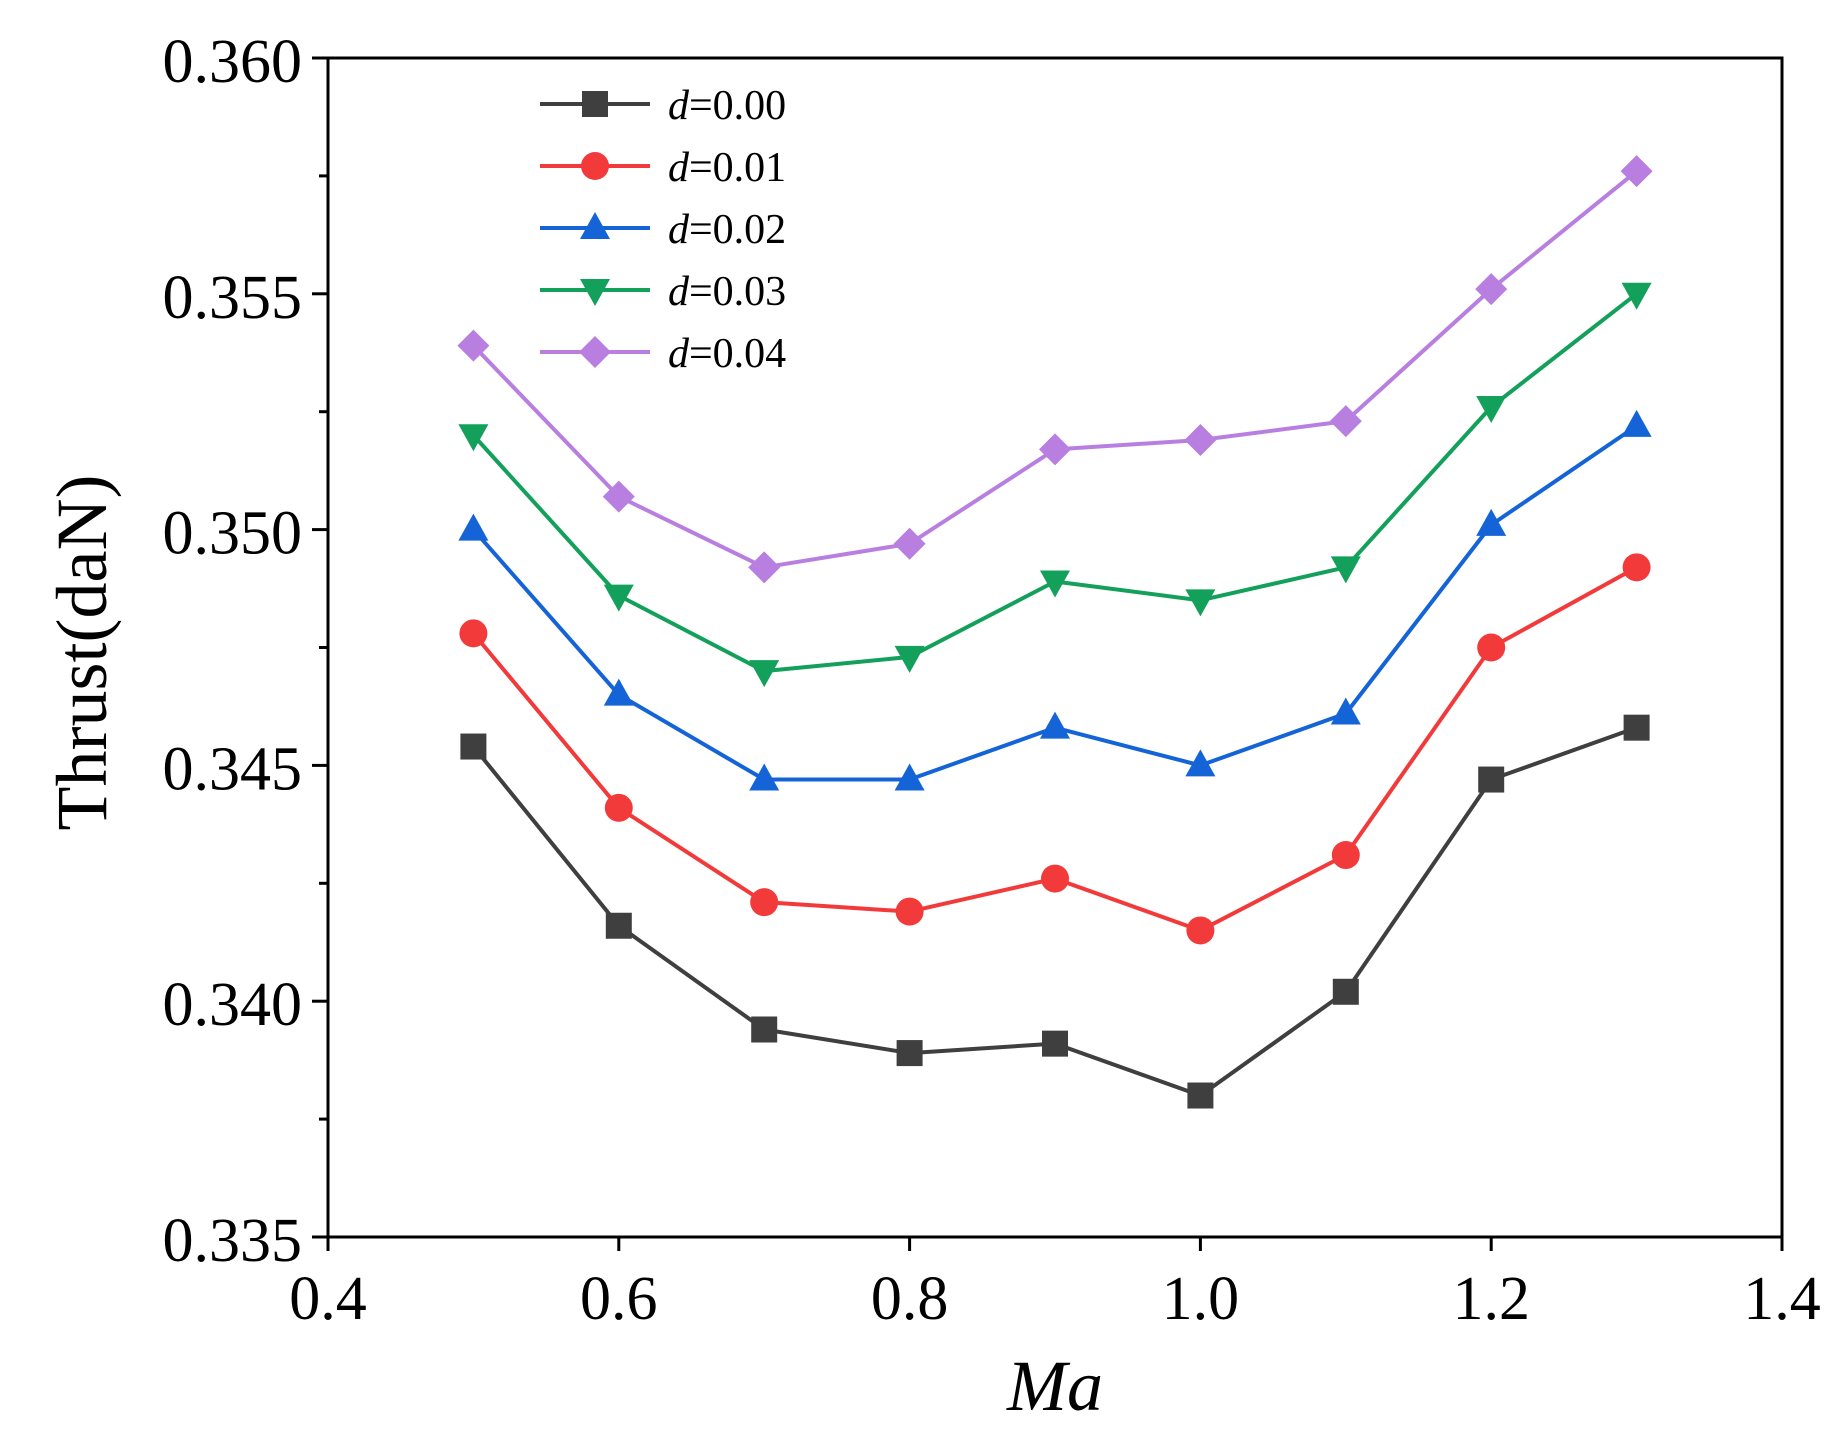  Describe the element at coordinates (233, 298) in the screenshot. I see `y-tick-label: 0.355` at that location.